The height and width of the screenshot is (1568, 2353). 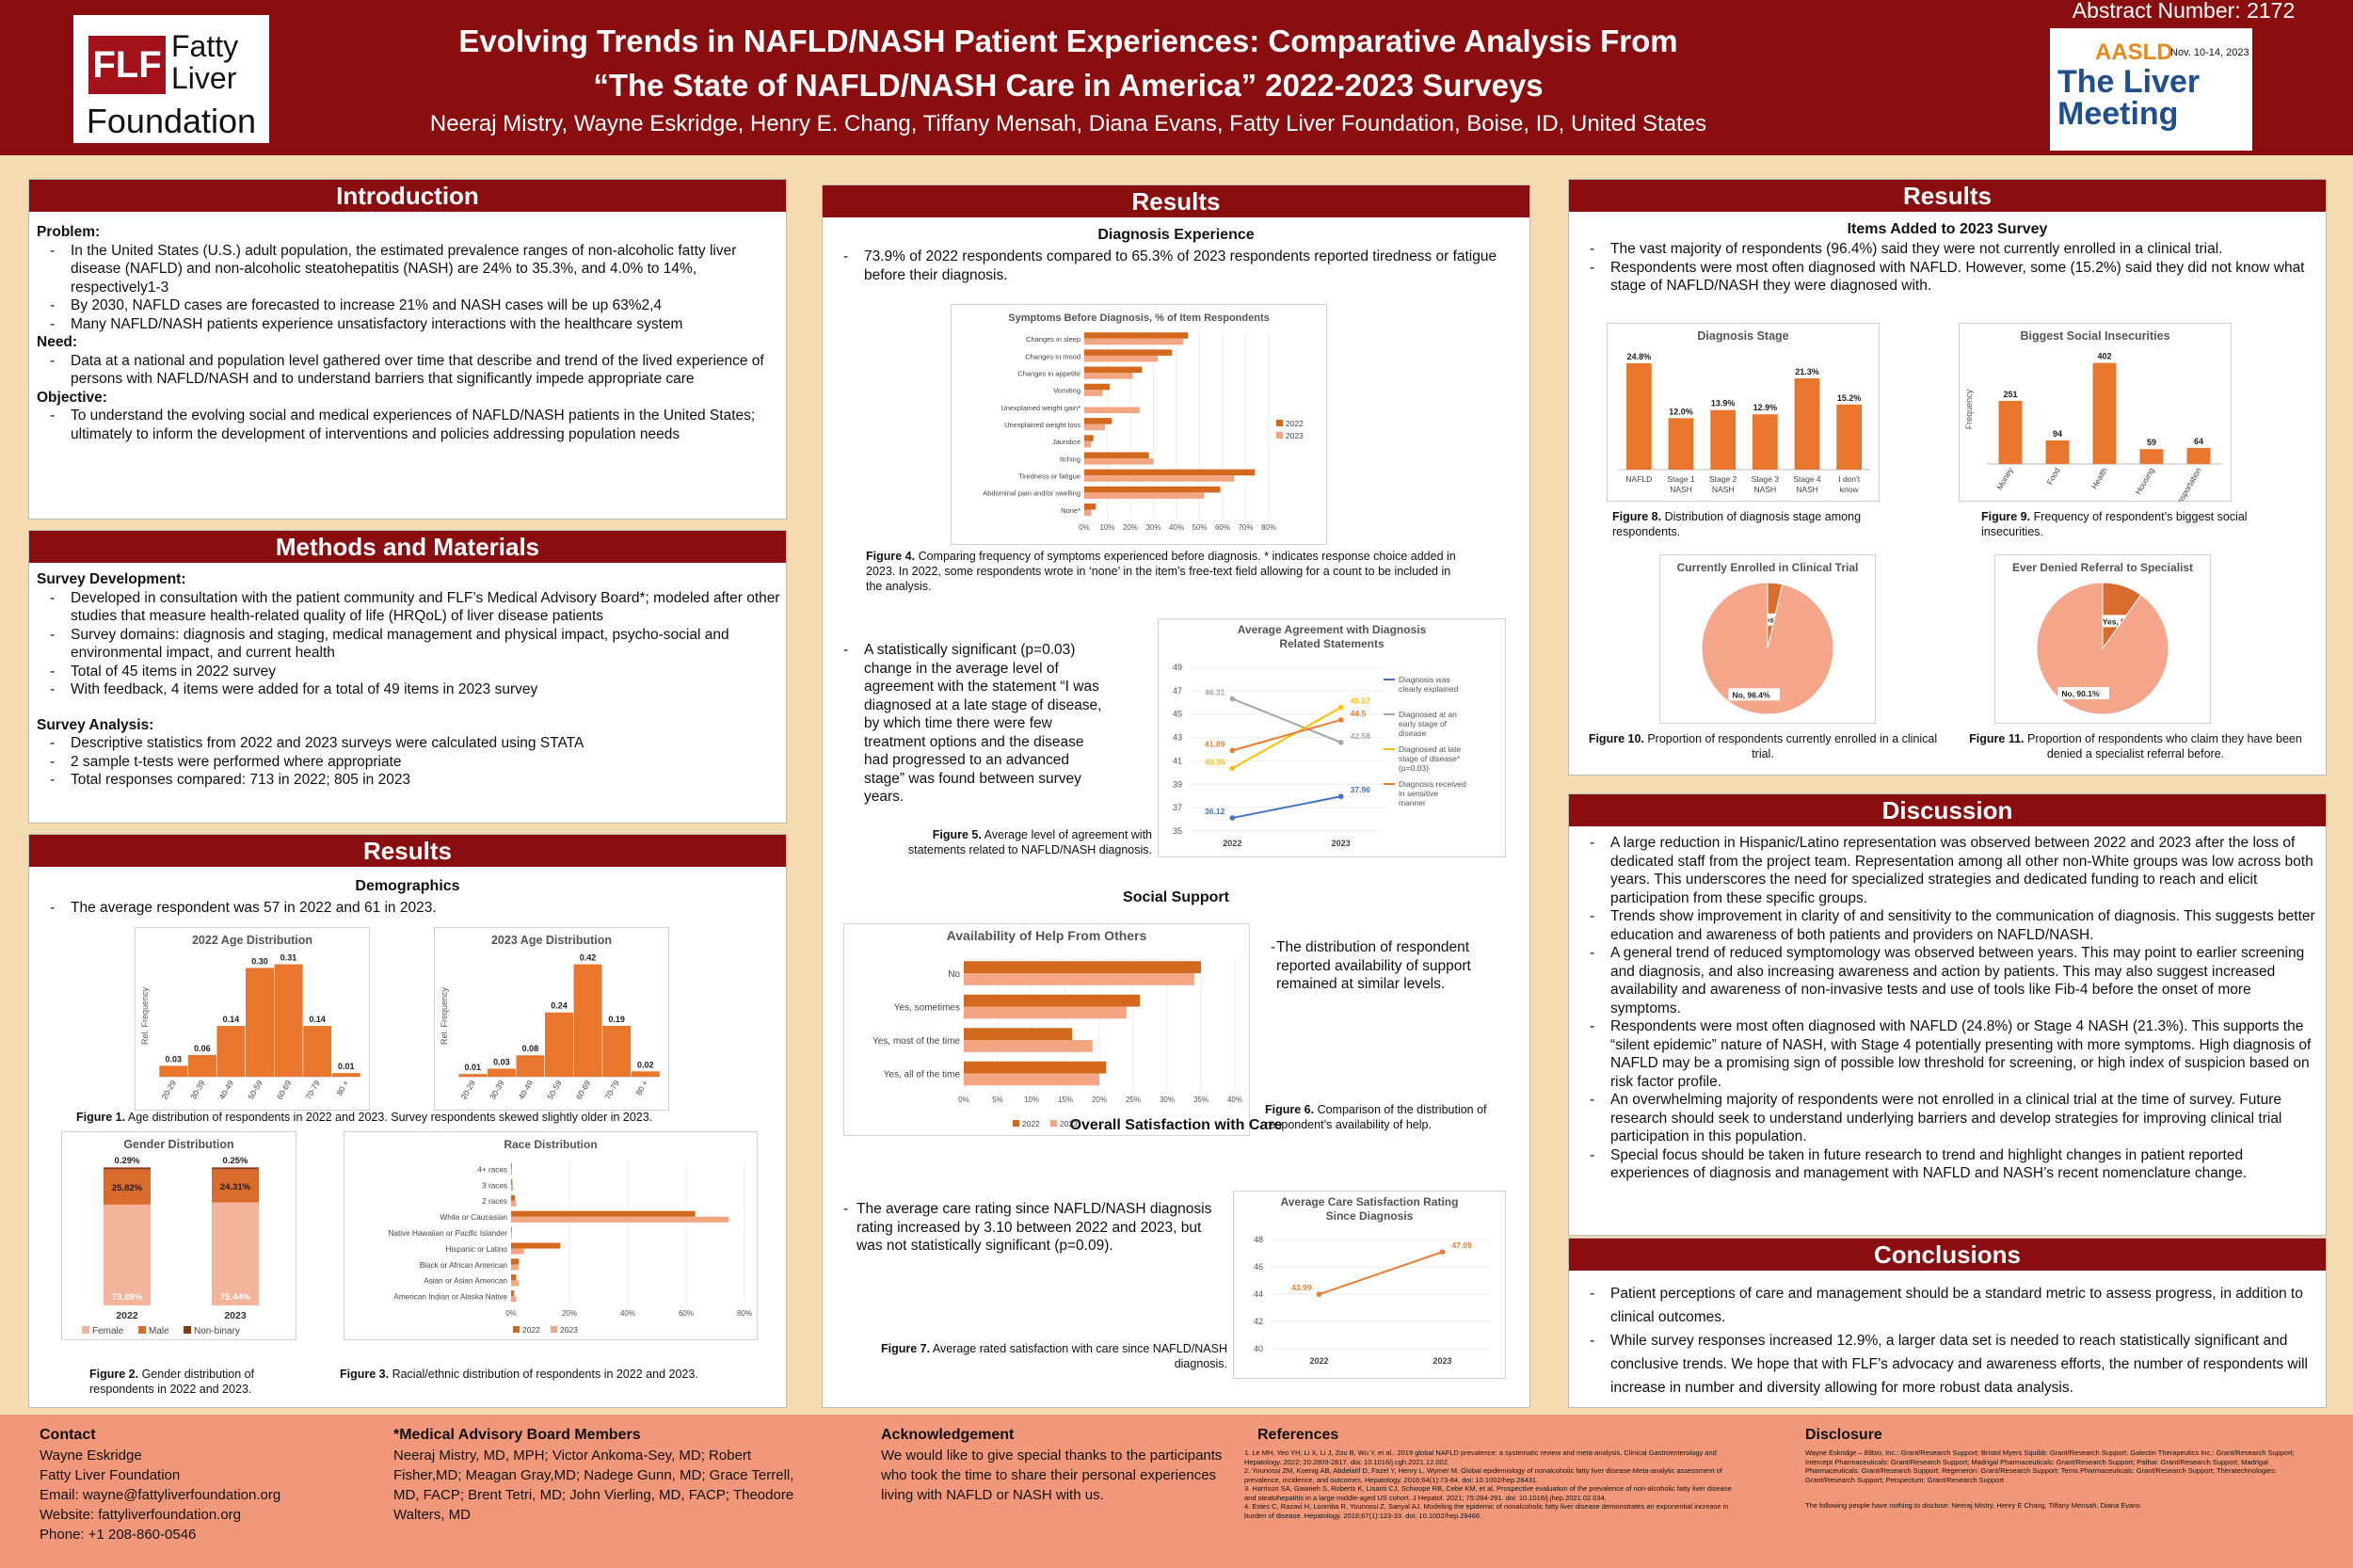 I want to click on data-label: 25.82%, so click(x=128, y=1188).